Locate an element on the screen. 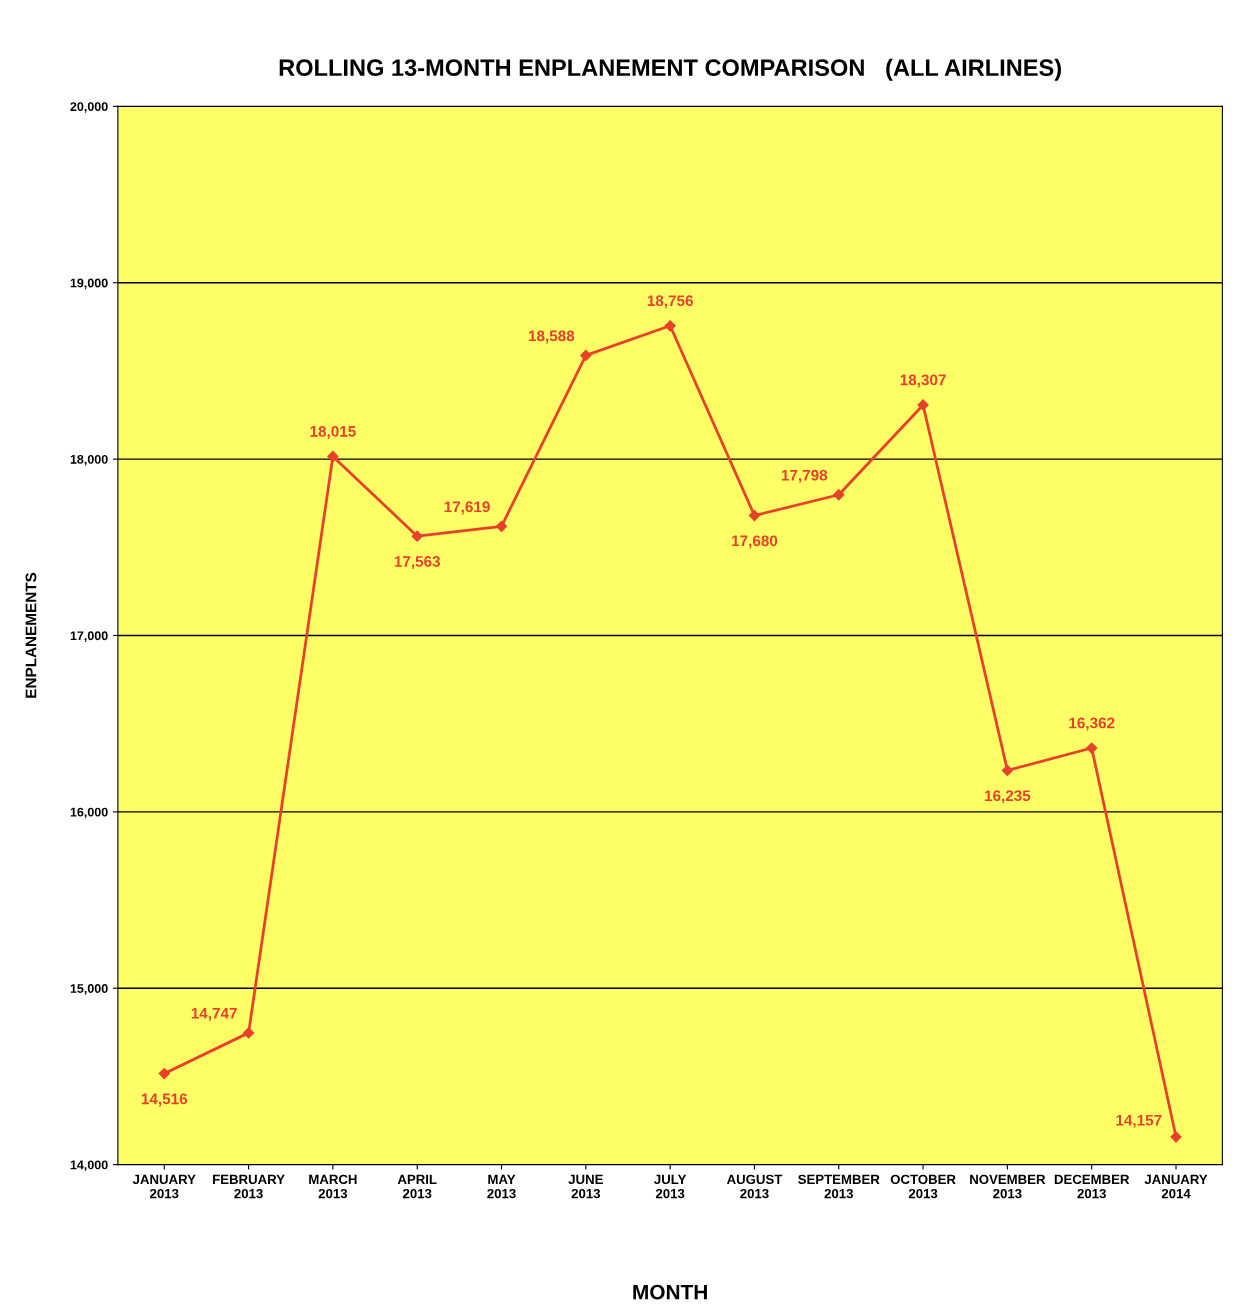 The width and height of the screenshot is (1241, 1313). y-tick-label: 19,000 is located at coordinates (89, 284).